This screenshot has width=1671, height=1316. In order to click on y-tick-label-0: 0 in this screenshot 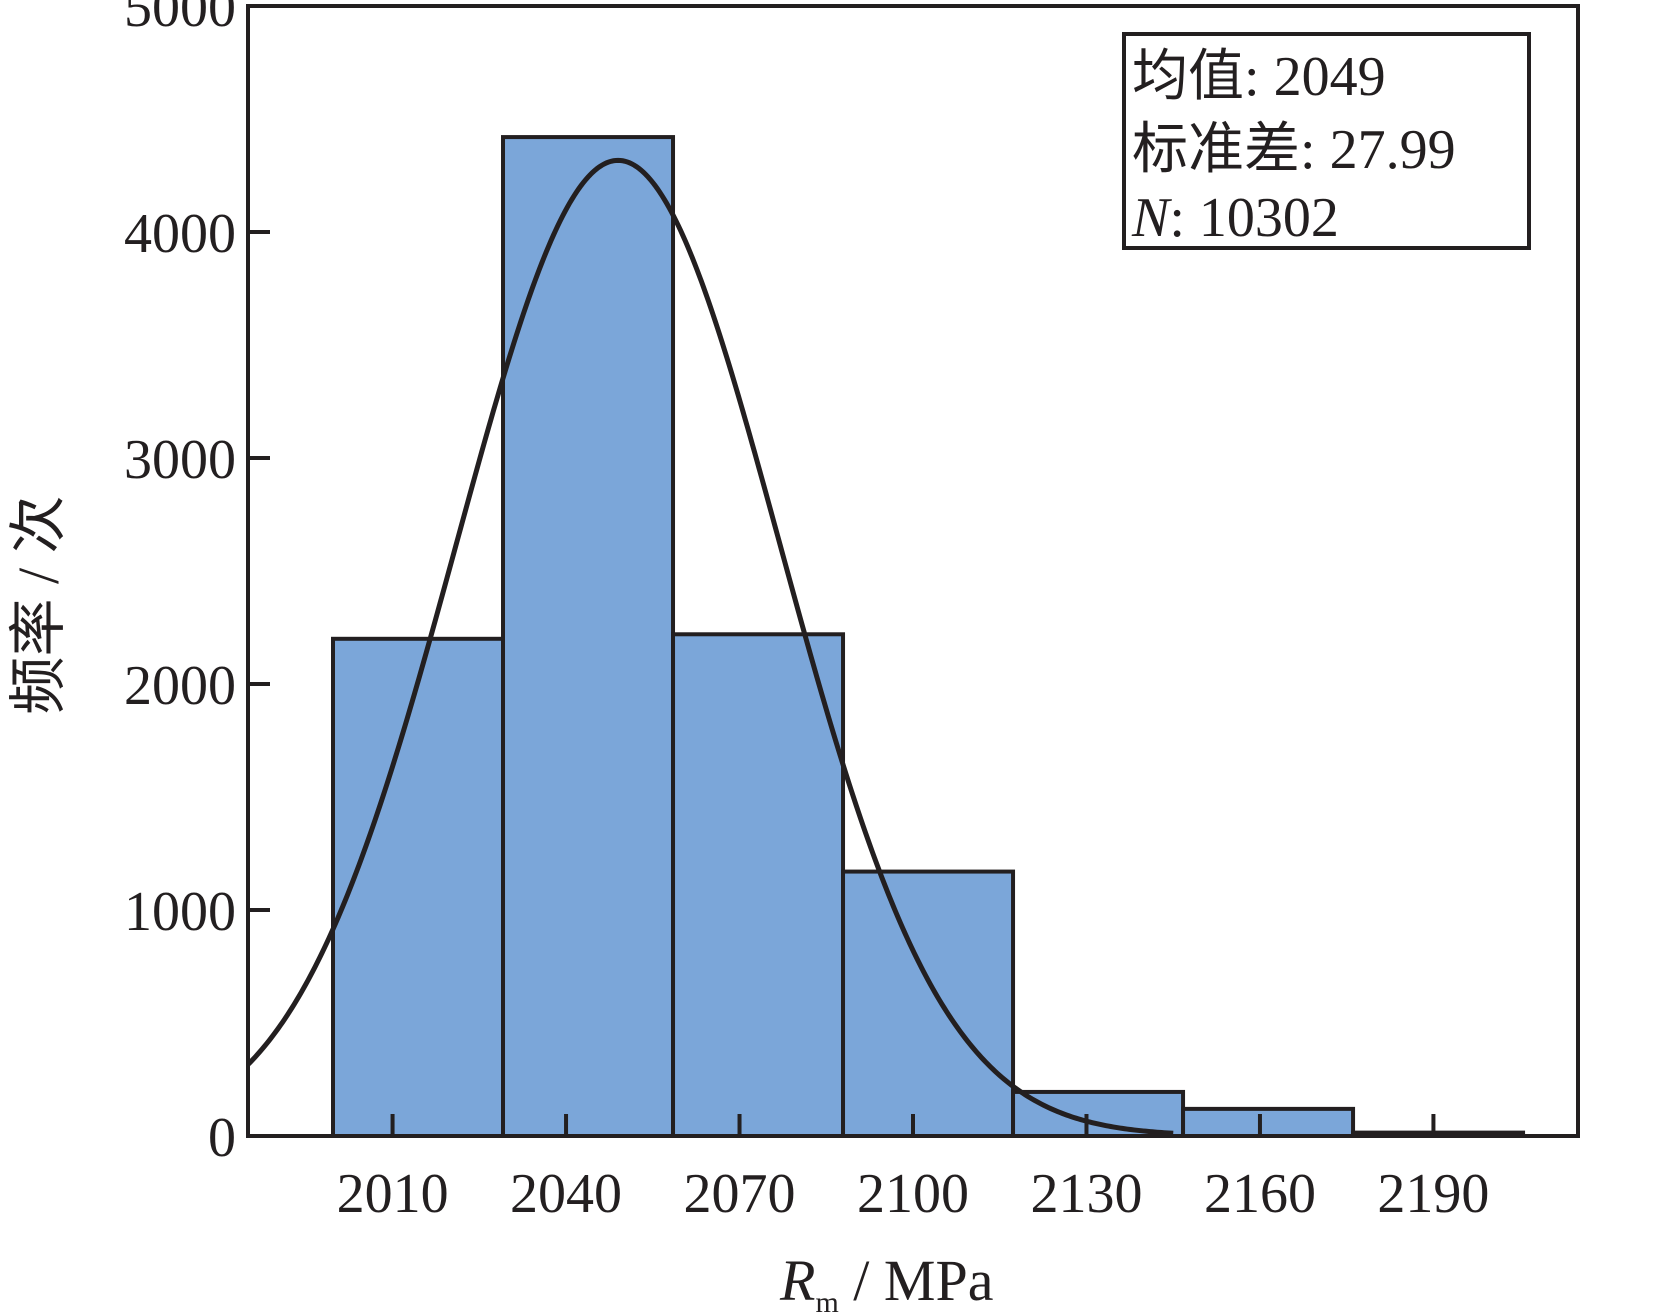, I will do `click(222, 1138)`.